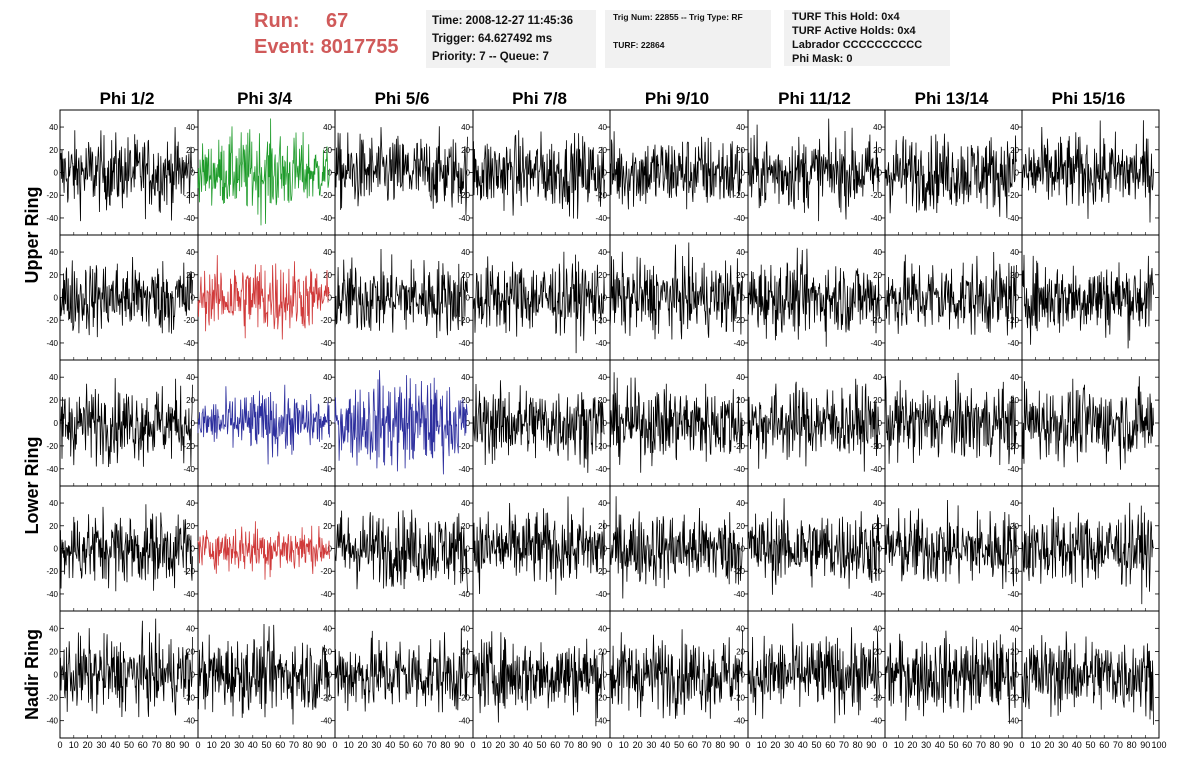 The image size is (1196, 772). What do you see at coordinates (678, 17) in the screenshot?
I see `trig-num-line: Trig Num: 22855 -- Trig Type: RF` at bounding box center [678, 17].